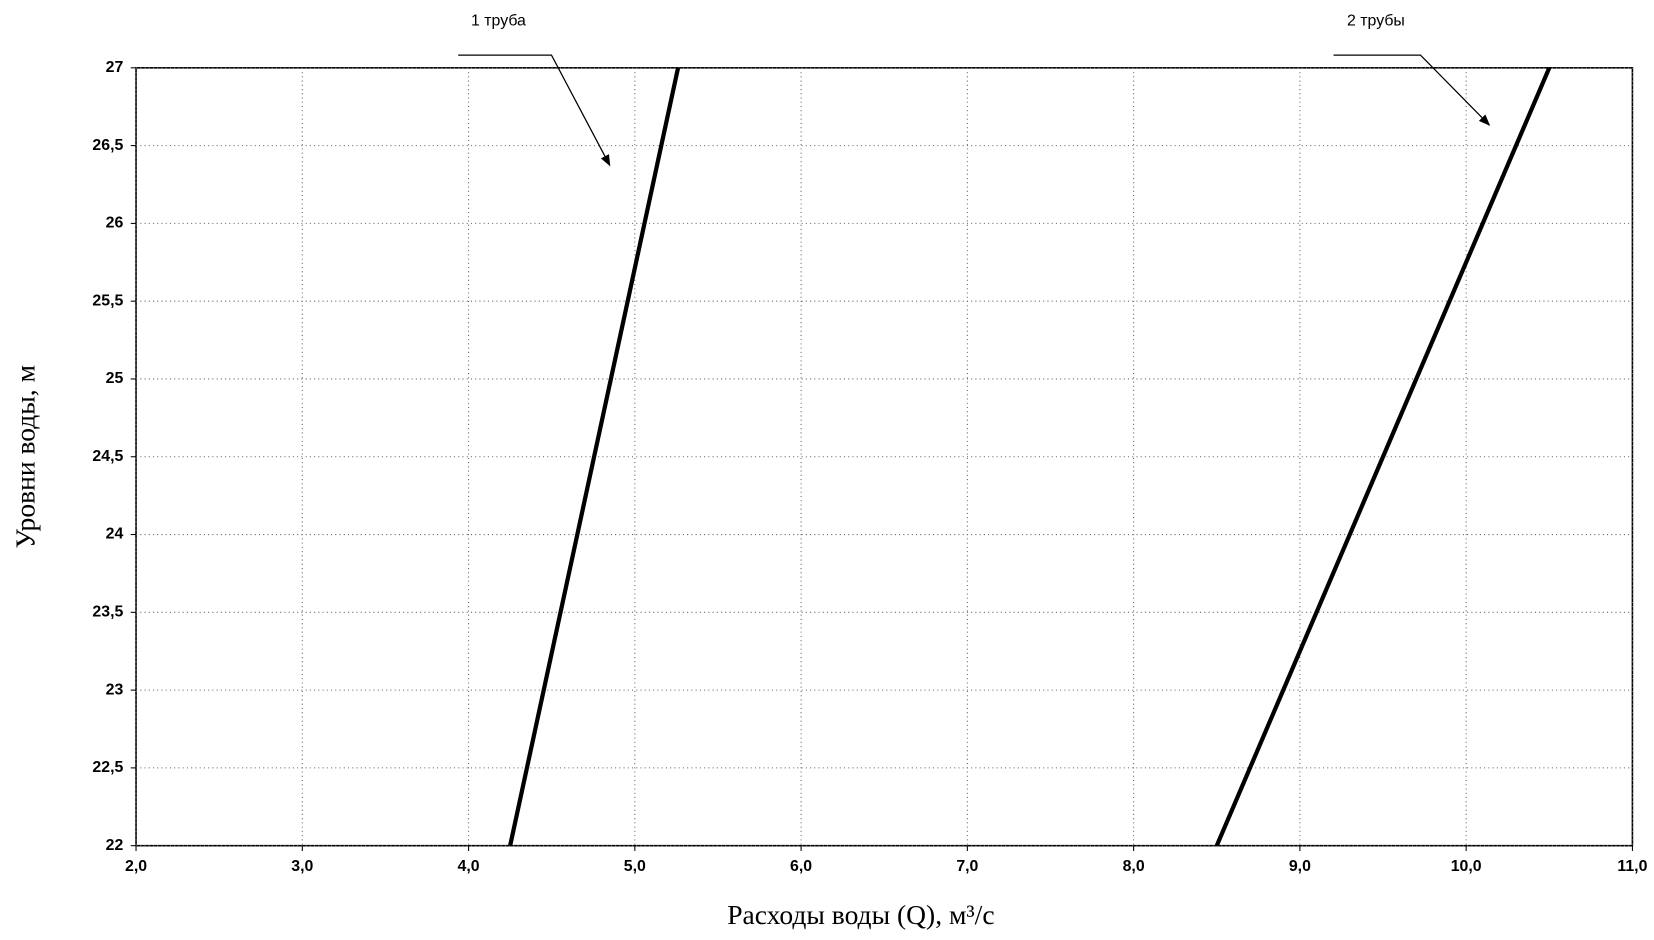  What do you see at coordinates (115, 67) in the screenshot?
I see `y-tick-label: 27` at bounding box center [115, 67].